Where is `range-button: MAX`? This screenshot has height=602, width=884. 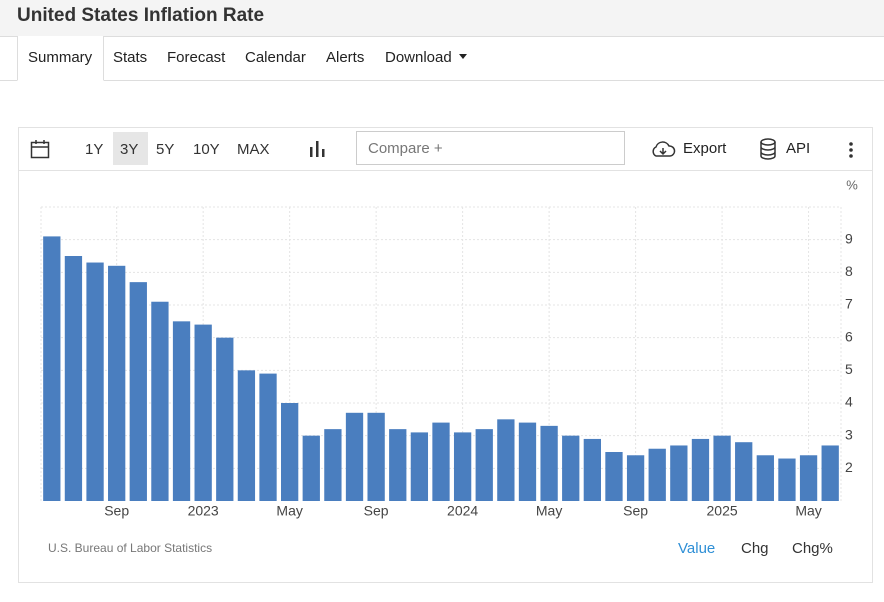 range-button: MAX is located at coordinates (253, 149).